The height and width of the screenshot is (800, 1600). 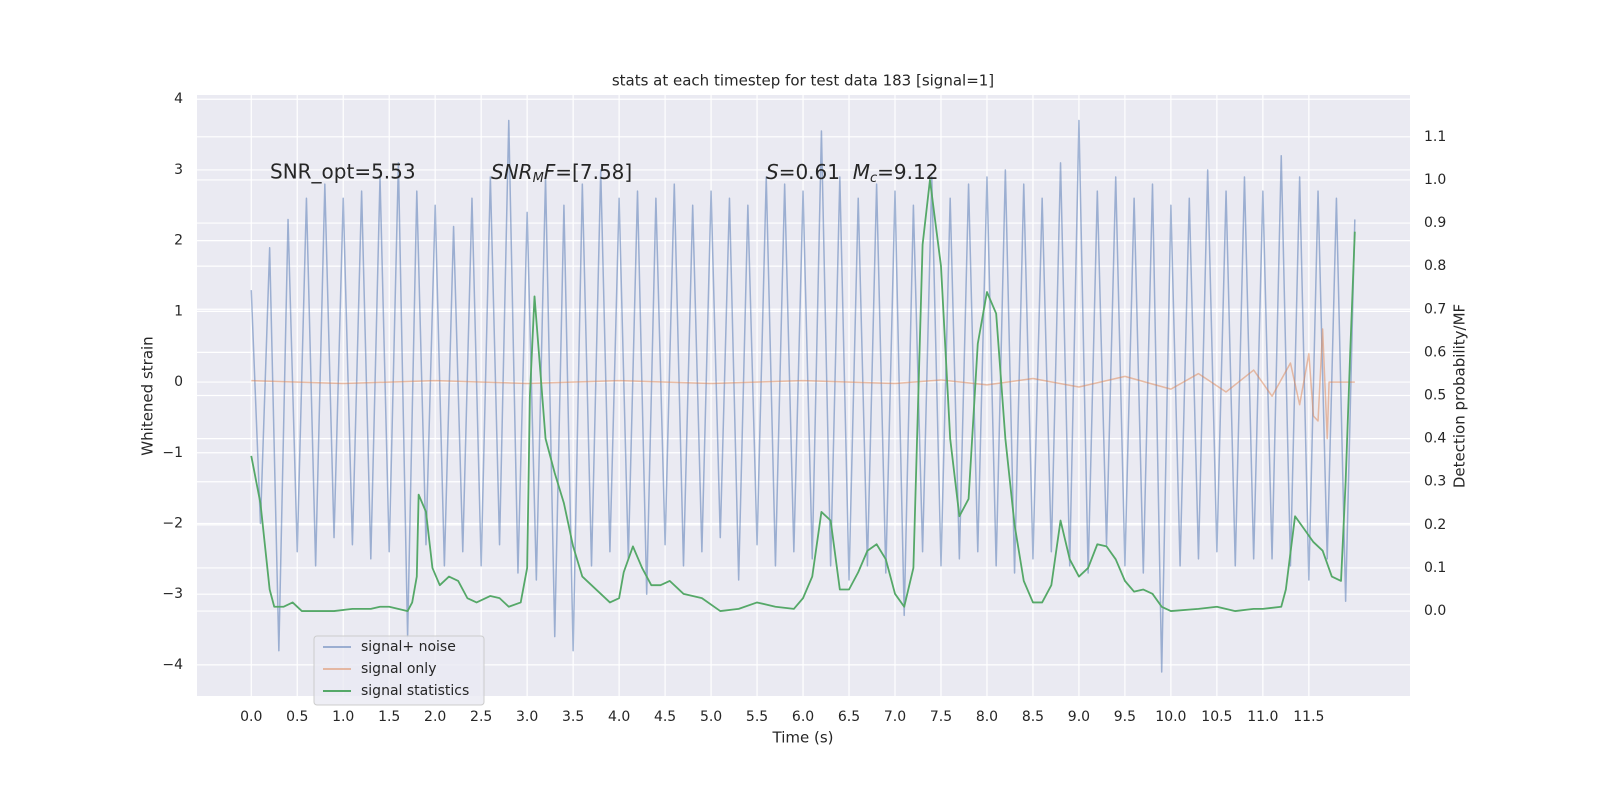 What do you see at coordinates (873, 178) in the screenshot?
I see `annotation-part: c` at bounding box center [873, 178].